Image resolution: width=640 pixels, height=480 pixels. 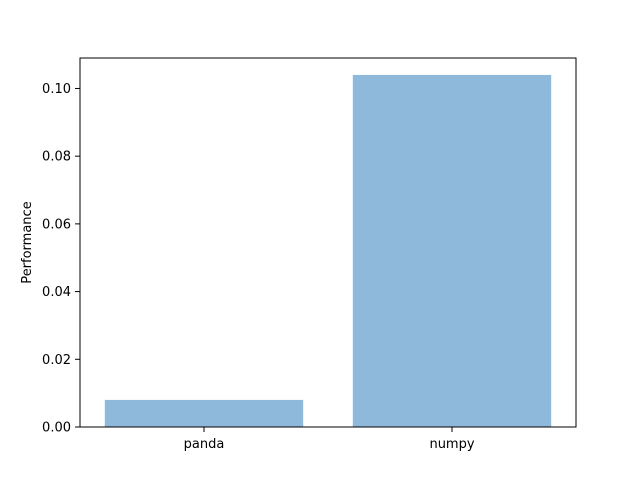 What do you see at coordinates (204, 413) in the screenshot?
I see `bar-panda` at bounding box center [204, 413].